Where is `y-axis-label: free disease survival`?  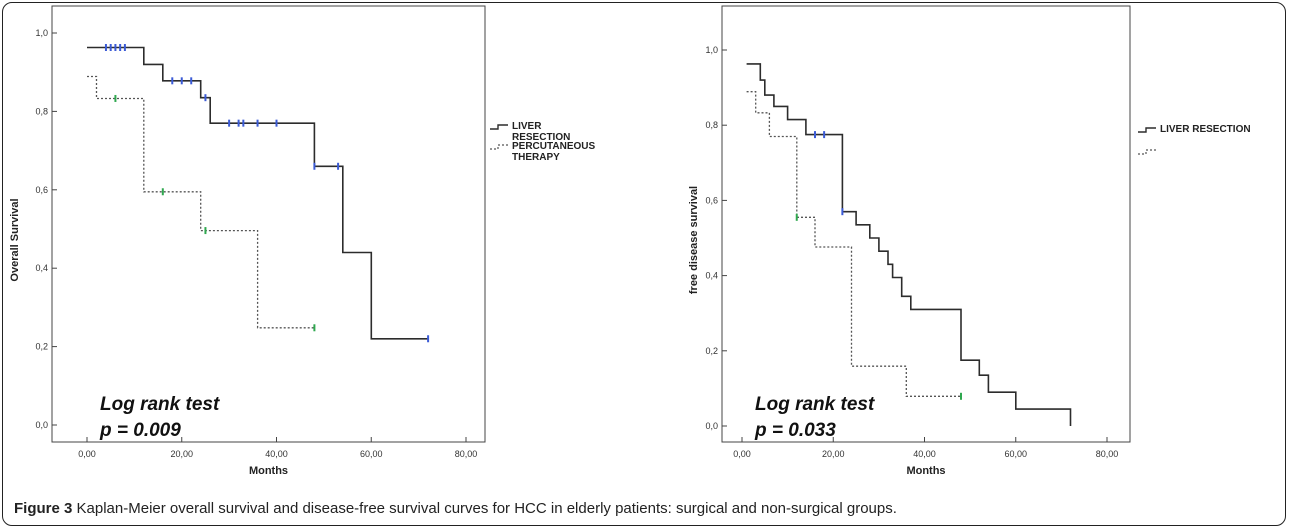 y-axis-label: free disease survival is located at coordinates (694, 240).